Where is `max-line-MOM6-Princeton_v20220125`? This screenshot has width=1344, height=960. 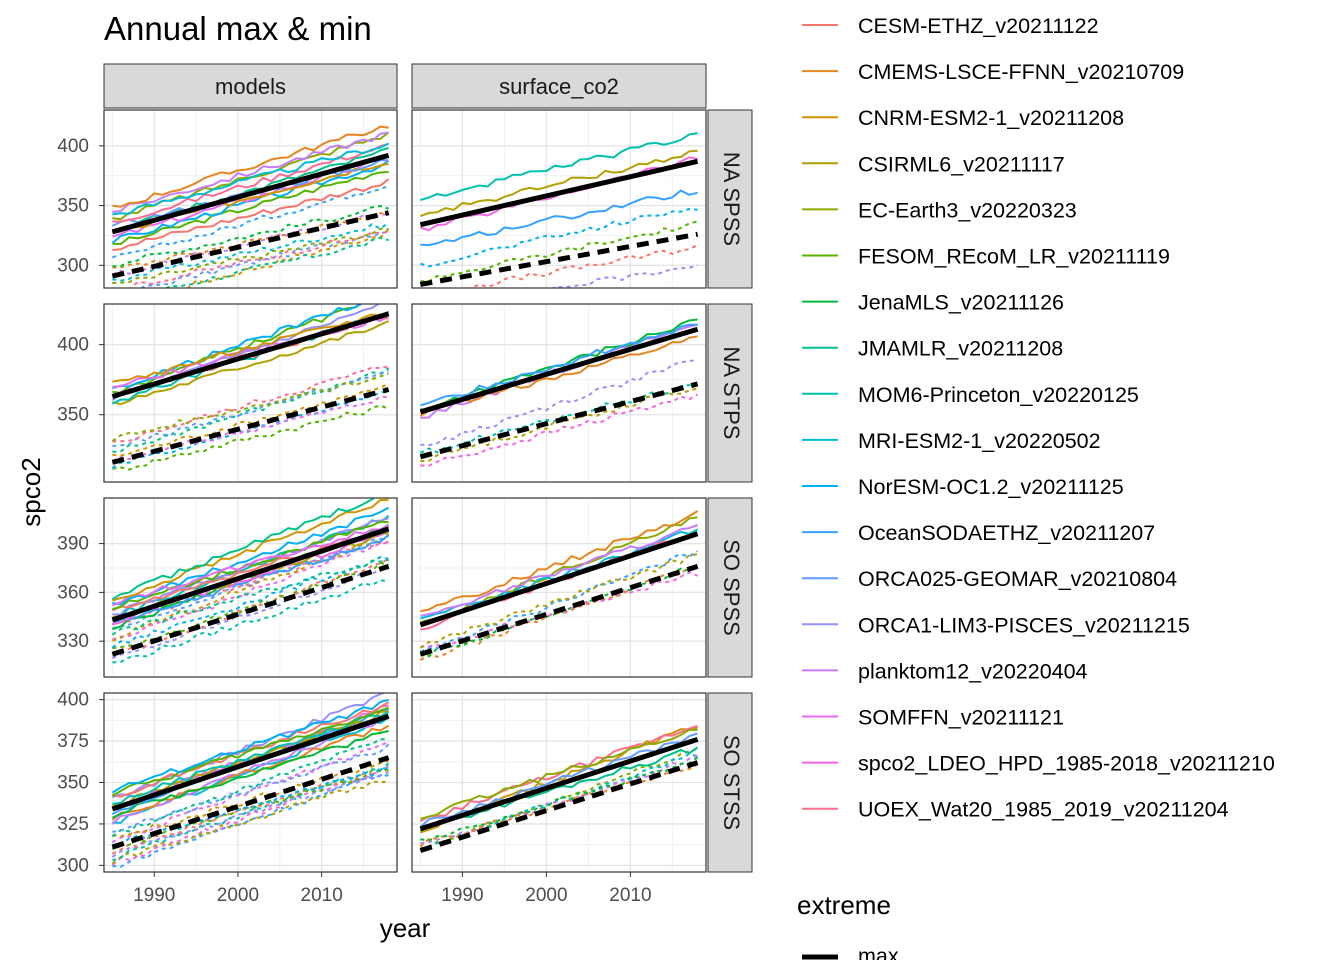
max-line-MOM6-Princeton_v20220125 is located at coordinates (559, 166).